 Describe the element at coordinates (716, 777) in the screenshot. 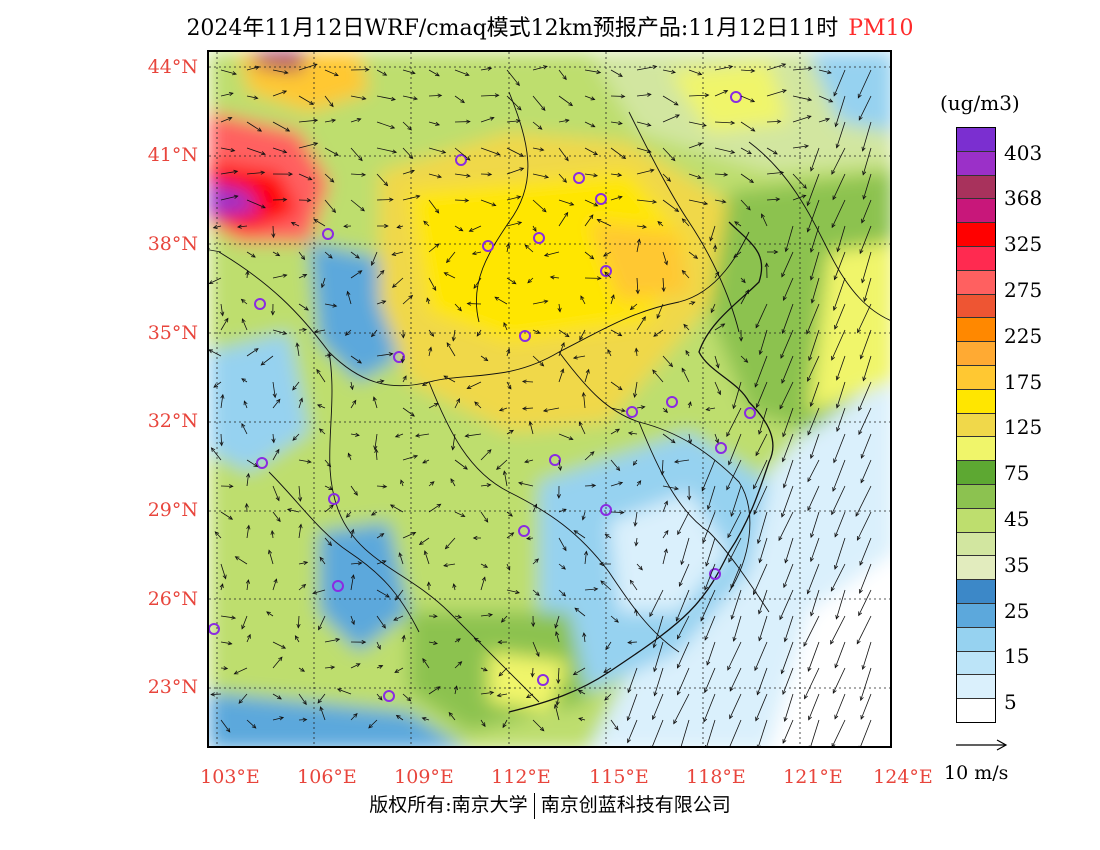

I see `lon-label: 118°E` at that location.